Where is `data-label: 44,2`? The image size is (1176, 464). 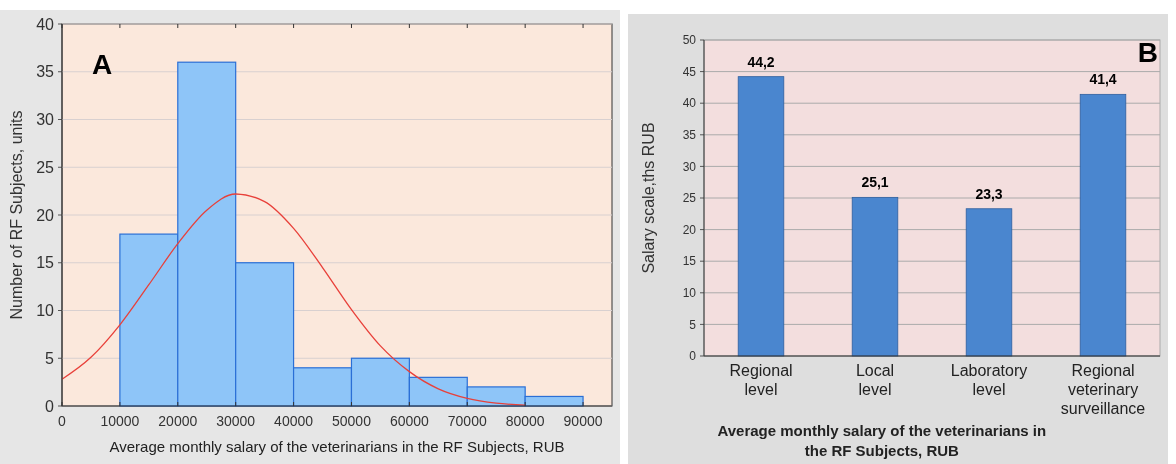
data-label: 44,2 is located at coordinates (761, 61).